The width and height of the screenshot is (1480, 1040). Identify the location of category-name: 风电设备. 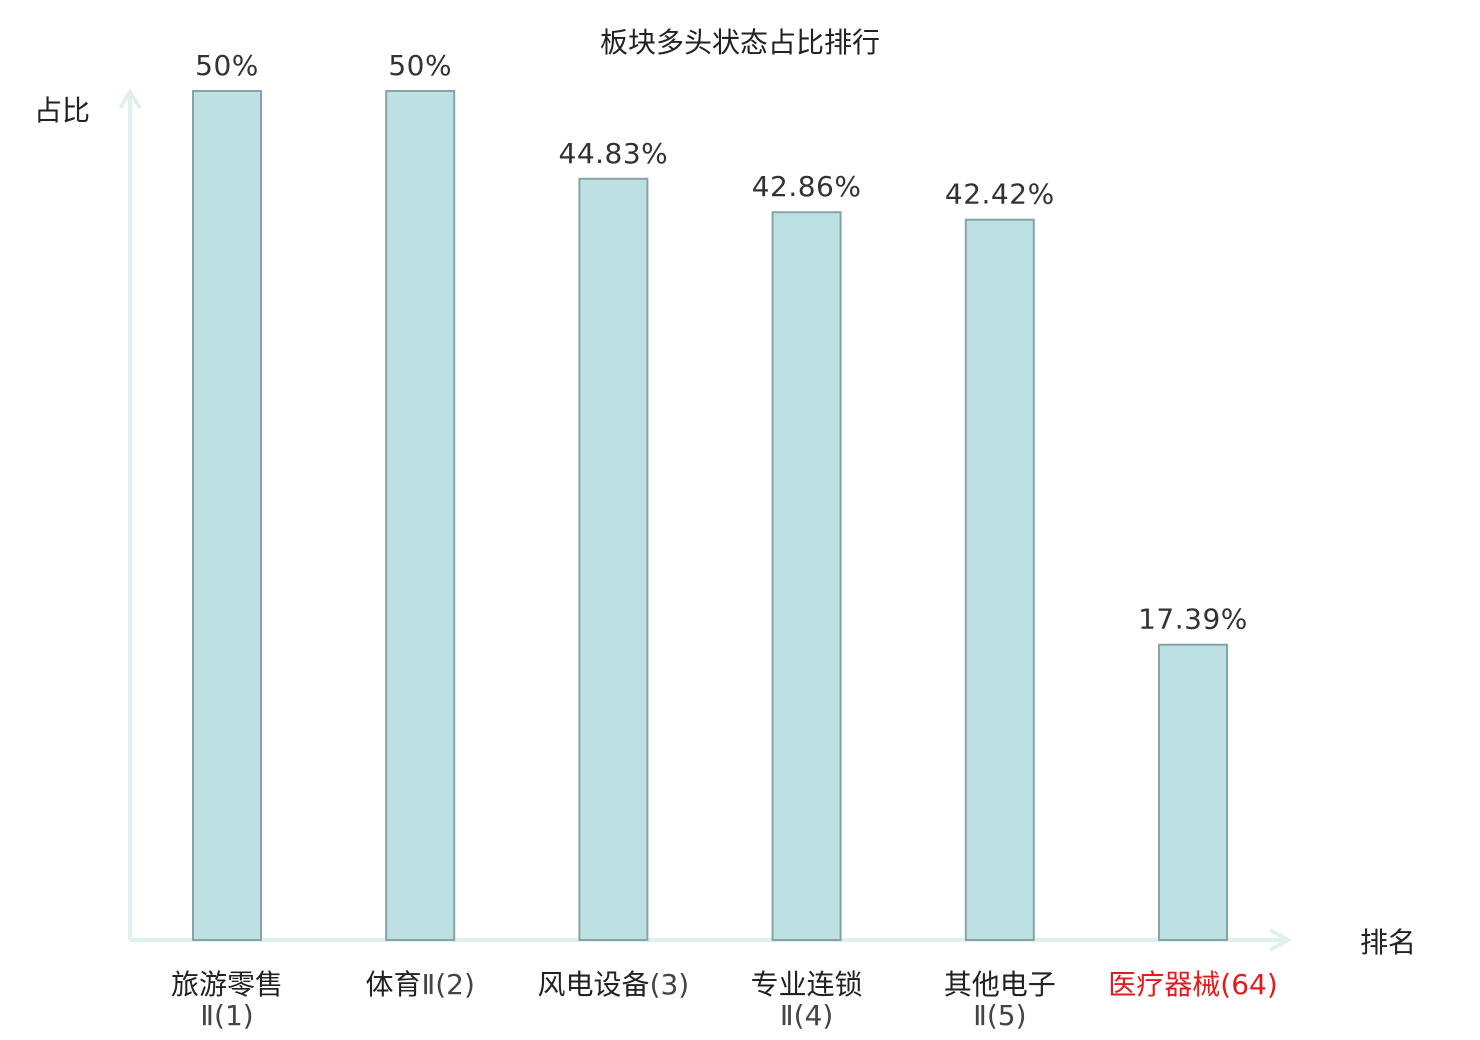
(594, 984).